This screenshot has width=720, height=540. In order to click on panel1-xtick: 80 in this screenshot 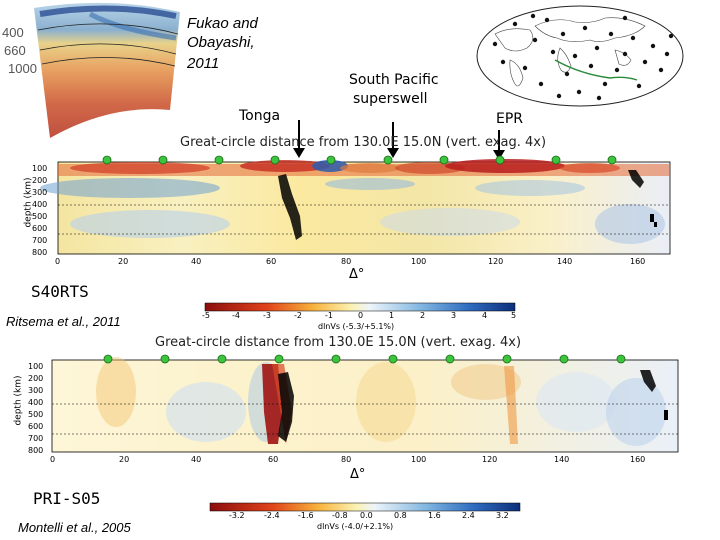, I will do `click(346, 261)`.